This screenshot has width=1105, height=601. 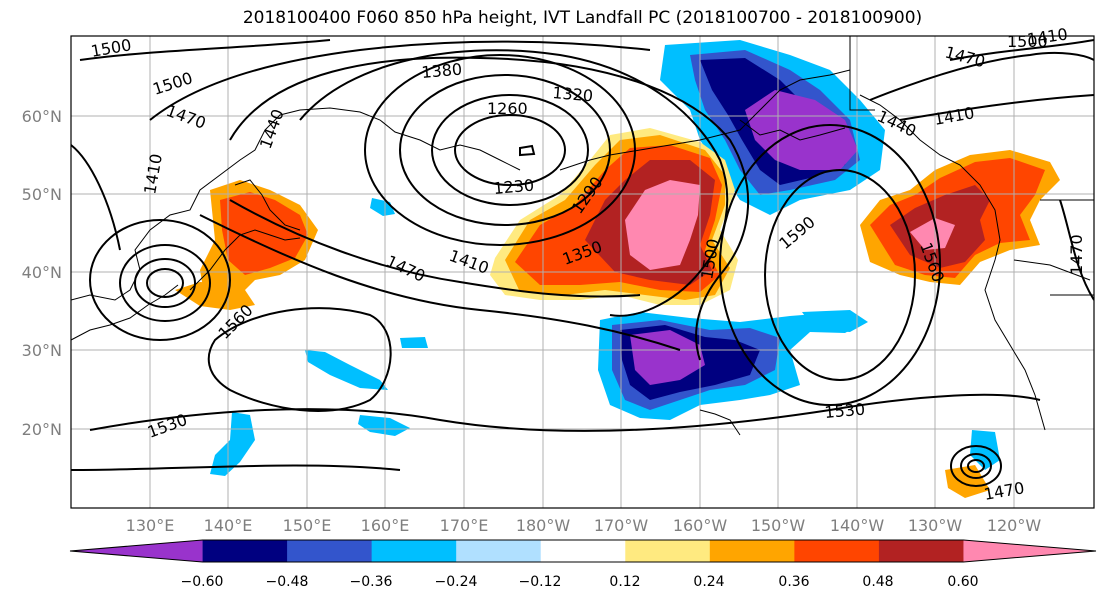 What do you see at coordinates (708, 582) in the screenshot?
I see `colorbar-tick-label: 0.24` at bounding box center [708, 582].